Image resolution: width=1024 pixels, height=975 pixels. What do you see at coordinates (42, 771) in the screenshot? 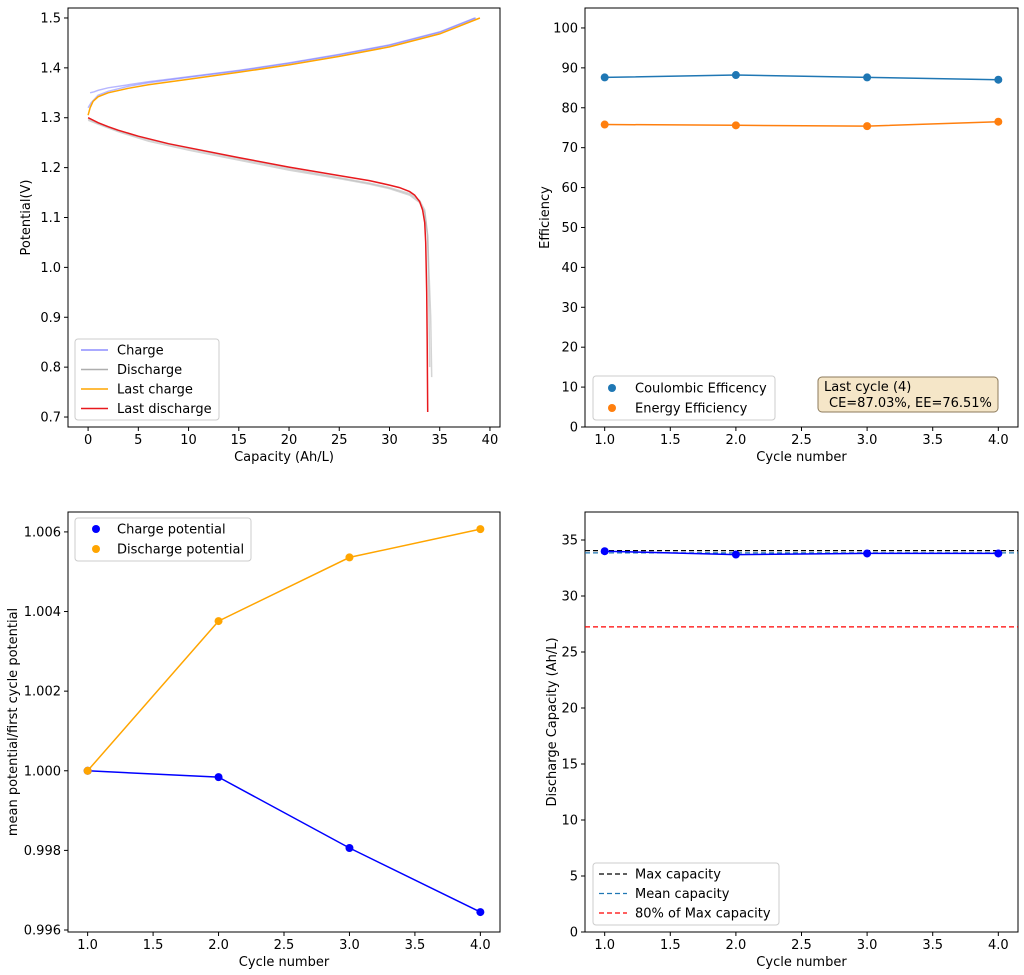
I see `y-tick-label: 1.000` at bounding box center [42, 771].